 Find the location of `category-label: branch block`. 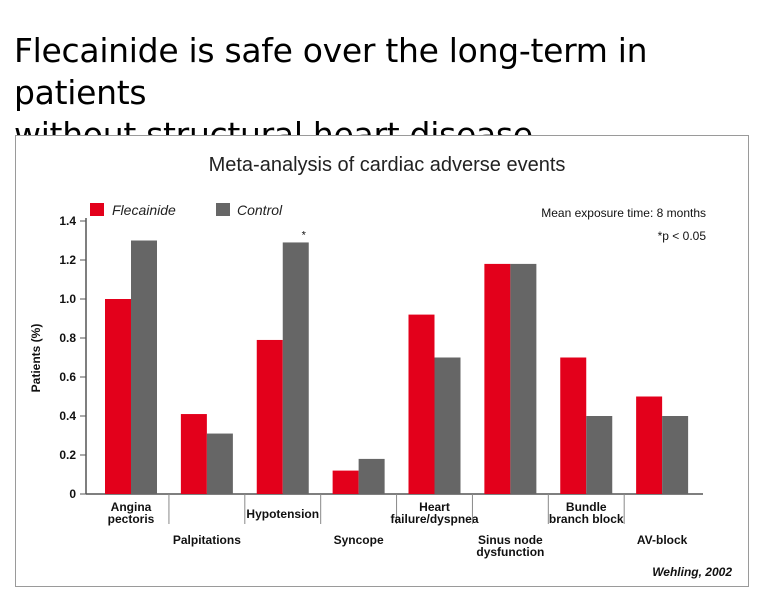

category-label: branch block is located at coordinates (586, 519).